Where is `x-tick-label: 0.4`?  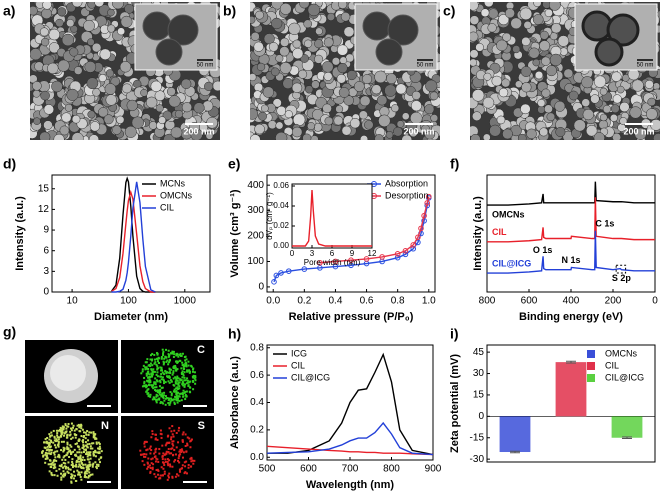 x-tick-label: 0.4 is located at coordinates (335, 301).